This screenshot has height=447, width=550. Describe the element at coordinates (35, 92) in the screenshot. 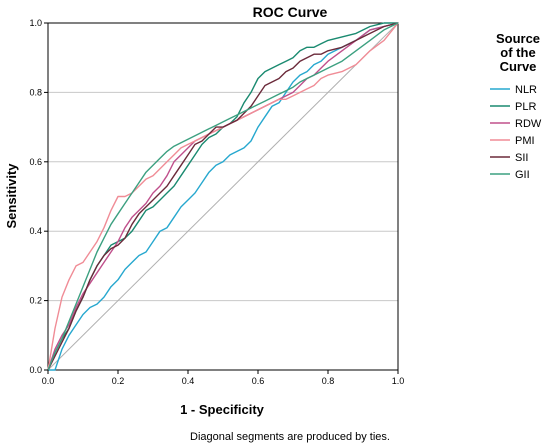

I see `y-tick-label: 0.8` at that location.